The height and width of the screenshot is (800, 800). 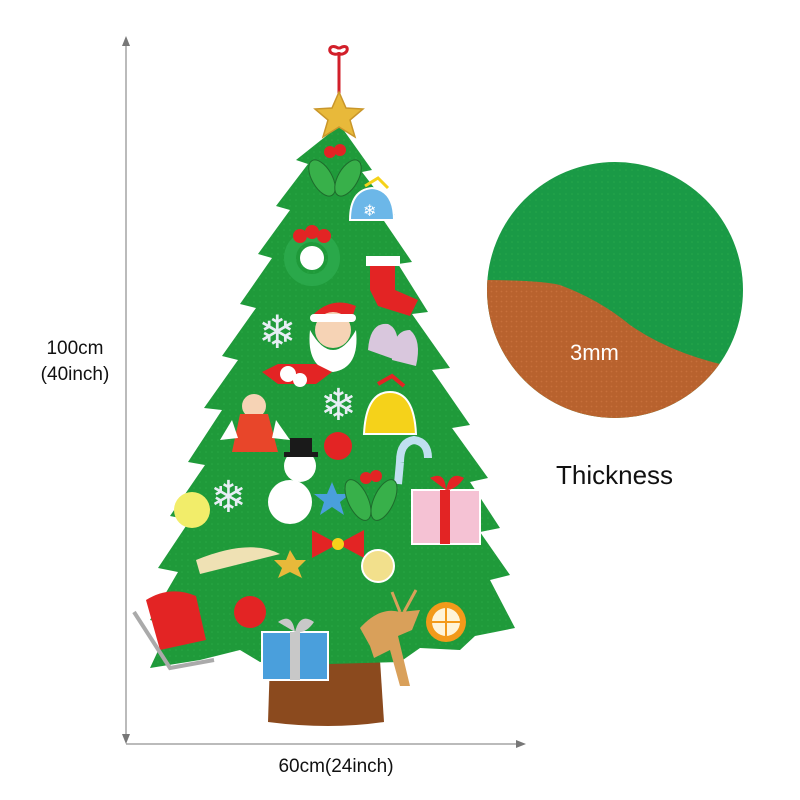 I want to click on red-bow-ornament, so click(x=338, y=544).